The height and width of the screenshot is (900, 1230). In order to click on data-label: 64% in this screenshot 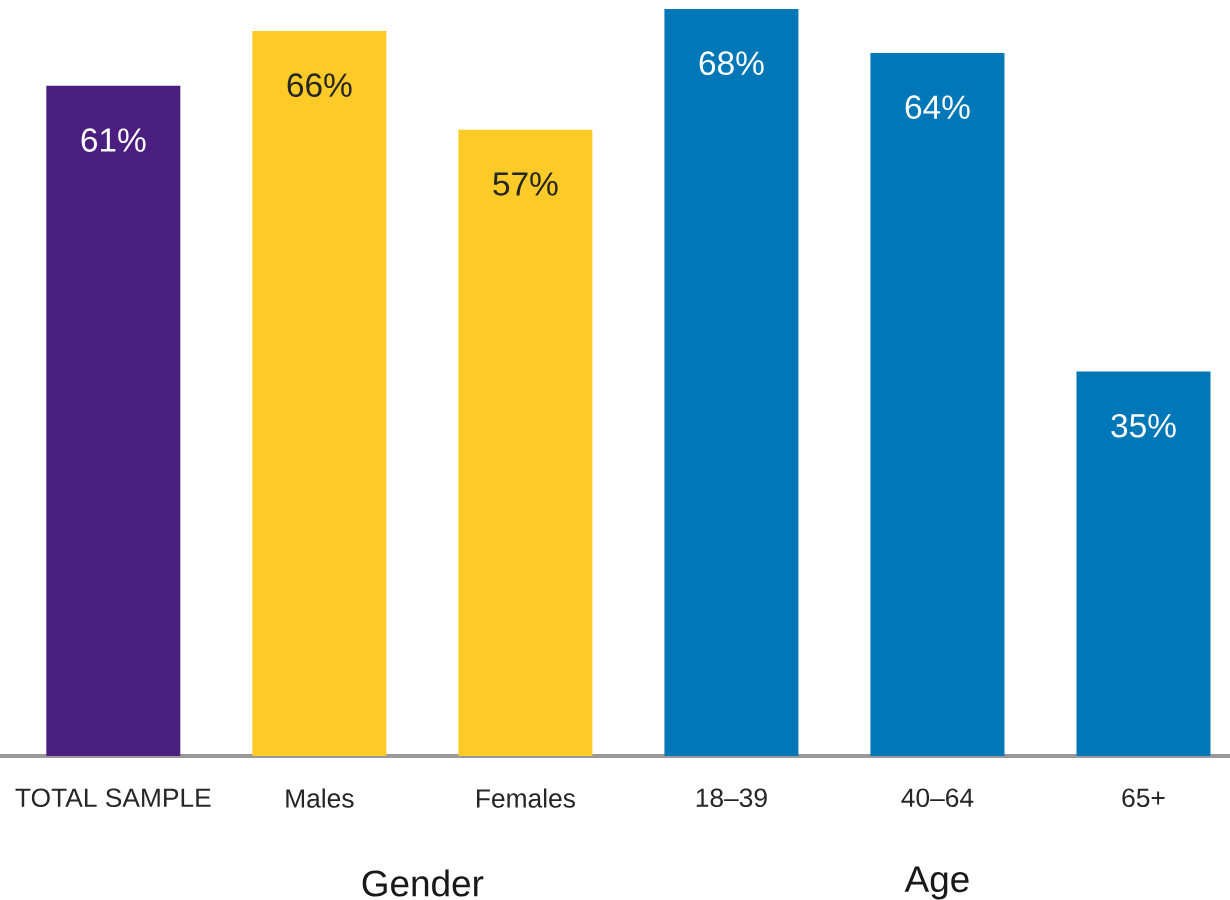, I will do `click(937, 107)`.